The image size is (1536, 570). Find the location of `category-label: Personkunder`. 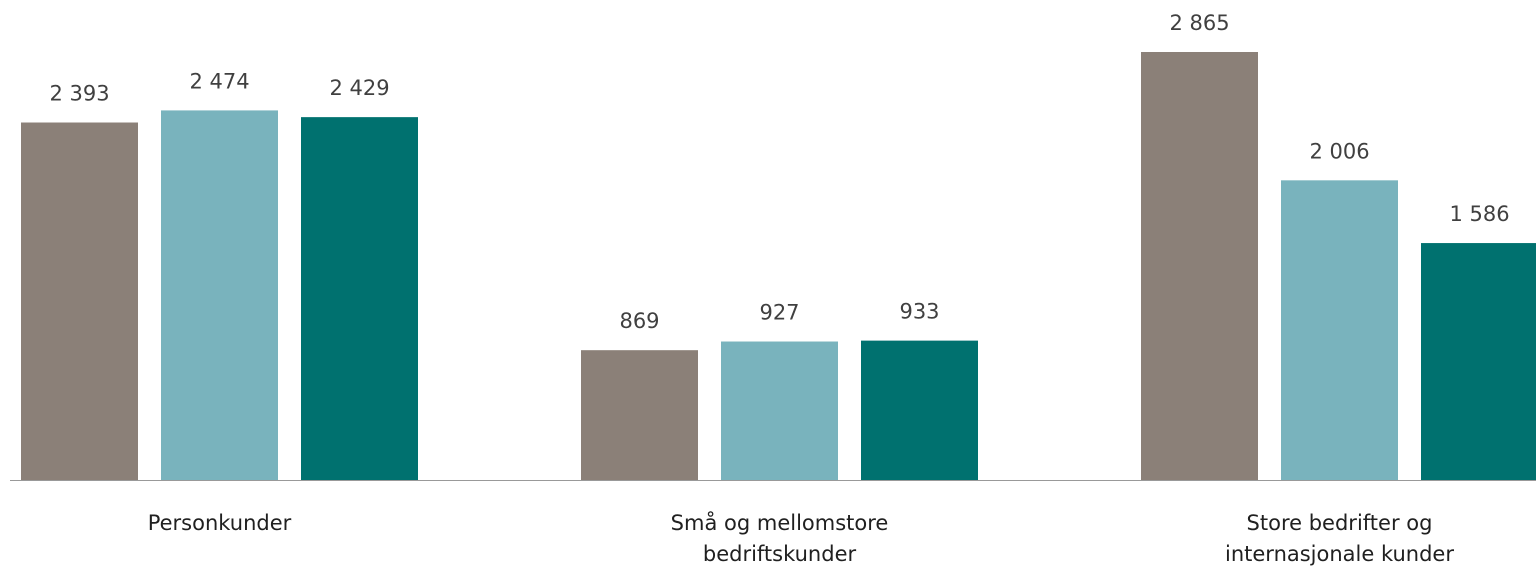

category-label: Personkunder is located at coordinates (219, 523).